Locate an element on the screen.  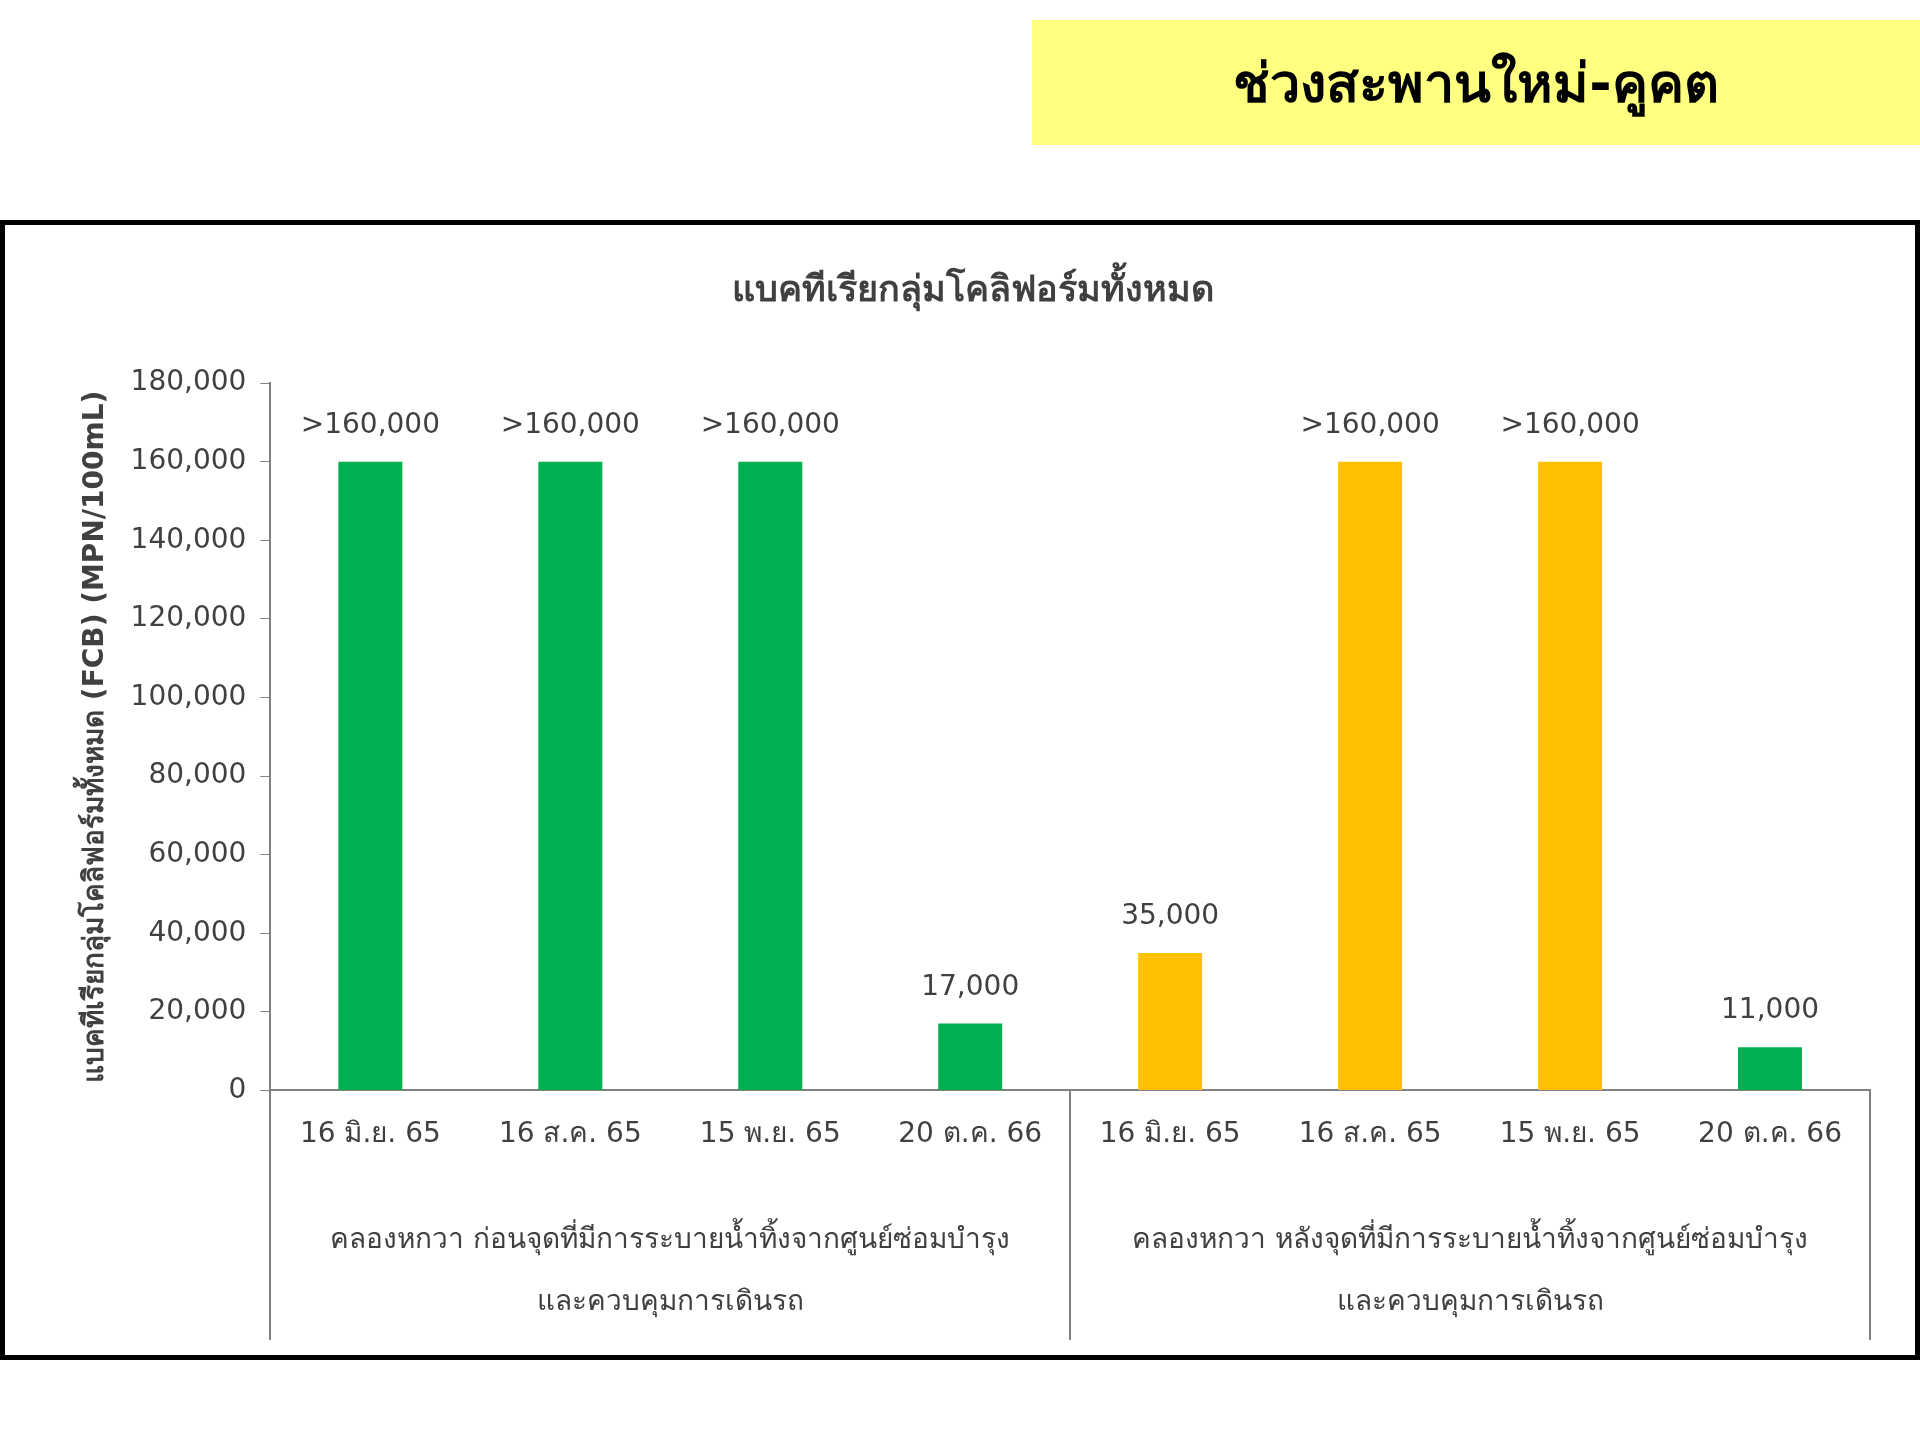
y-tick-label: 100,000 is located at coordinates (188, 695).